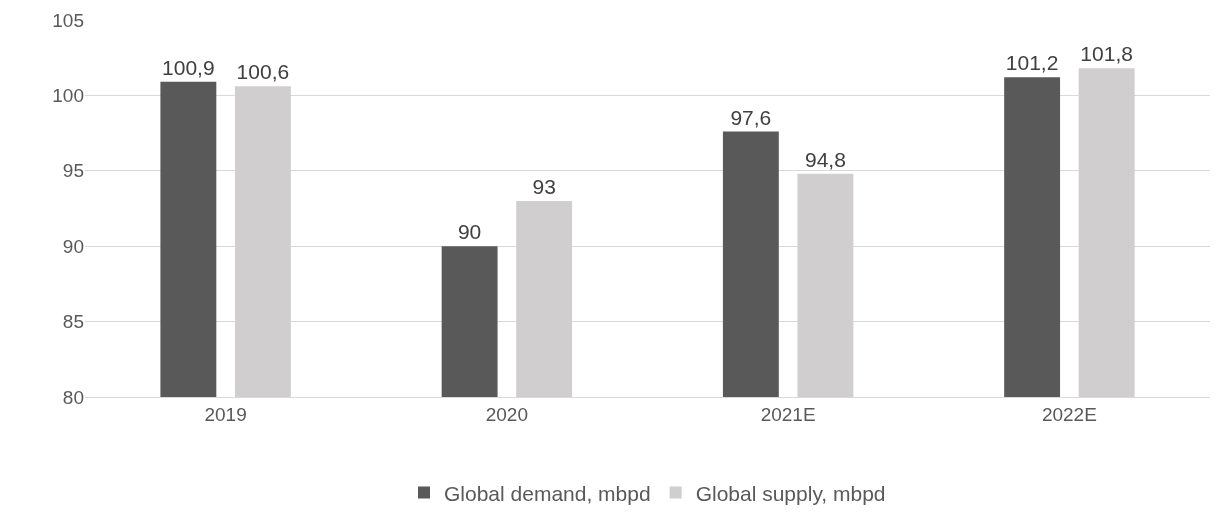  Describe the element at coordinates (547, 493) in the screenshot. I see `legend-label: Global demand, mbpd` at that location.